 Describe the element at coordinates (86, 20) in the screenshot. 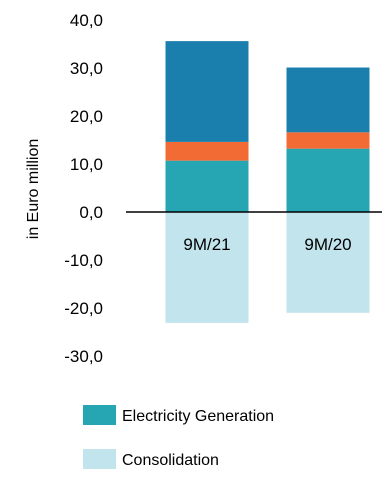

I see `y-tick-label: 40,0` at that location.